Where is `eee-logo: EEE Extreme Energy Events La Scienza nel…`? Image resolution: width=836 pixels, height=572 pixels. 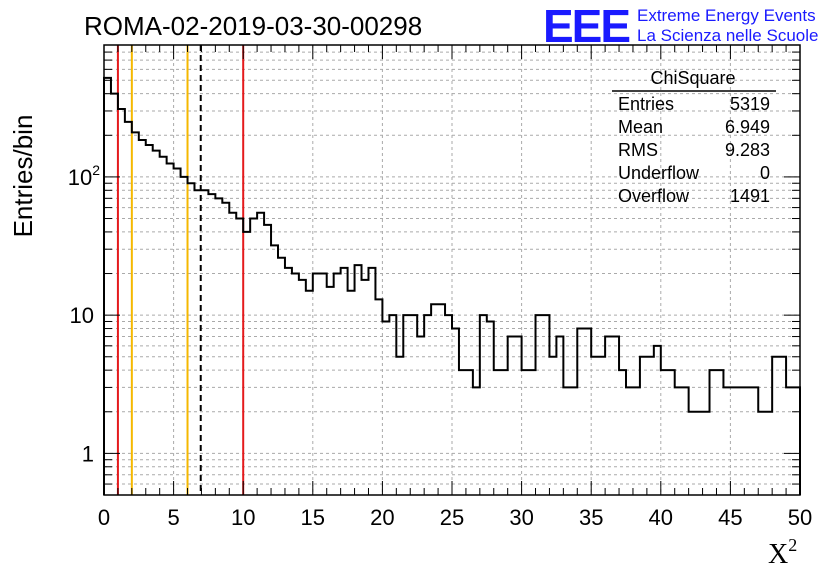
eee-logo: EEE Extreme Energy Events La Scienza nel… is located at coordinates (680, 26).